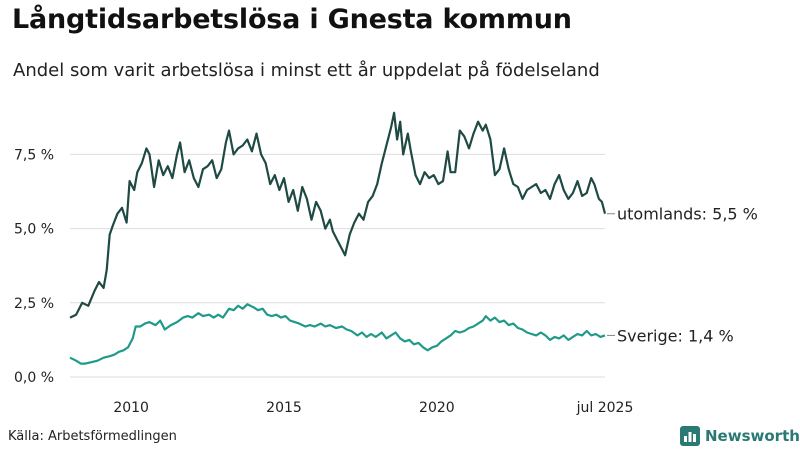  What do you see at coordinates (752, 436) in the screenshot?
I see `brand-name: Newsworthy` at bounding box center [752, 436].